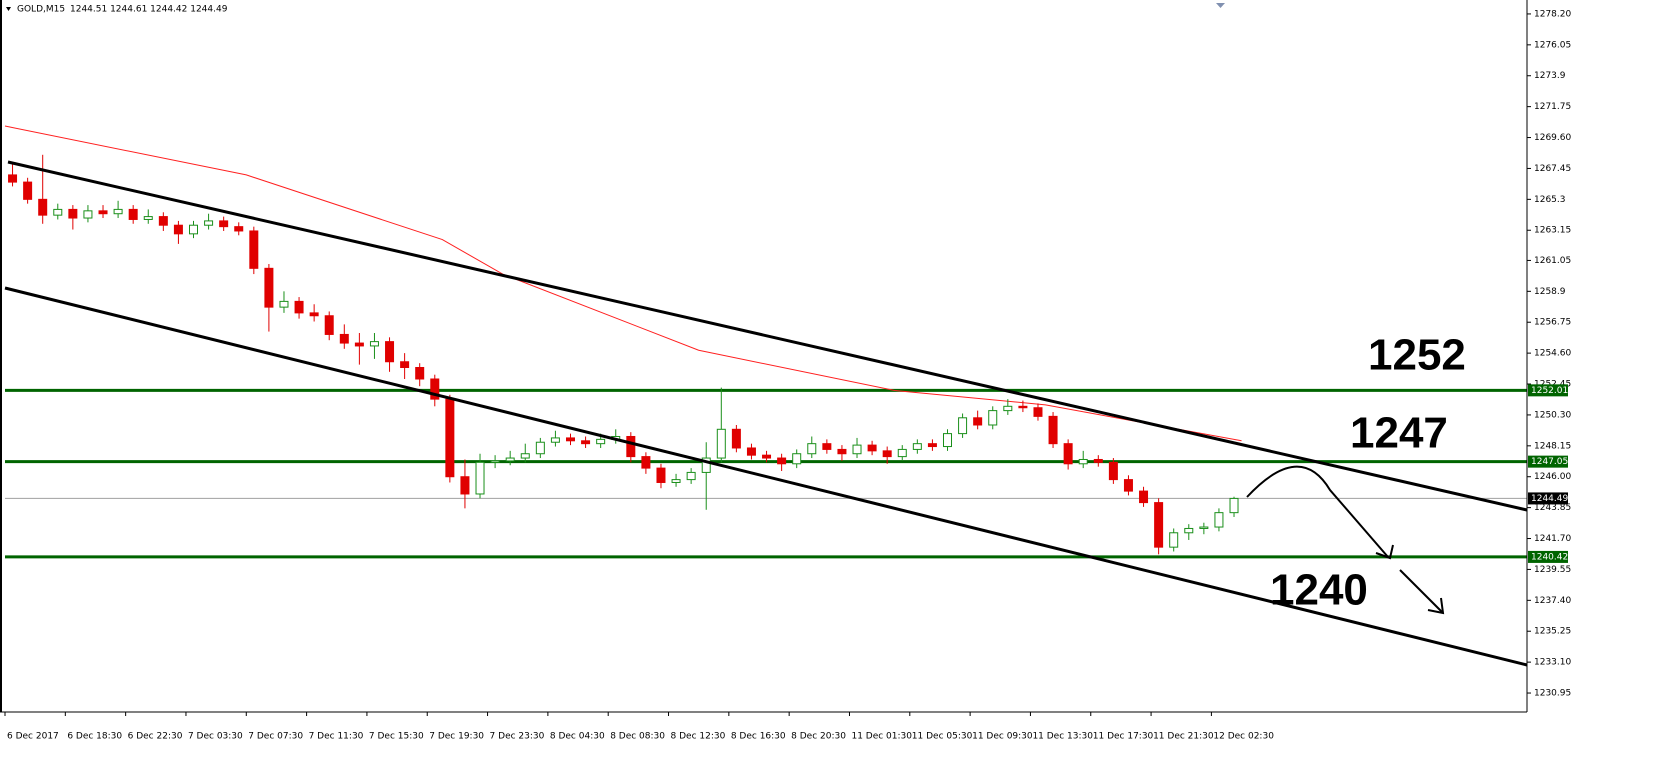 This screenshot has width=1668, height=765. I want to click on x-tick-label: 6 Dec 18:30, so click(94, 737).